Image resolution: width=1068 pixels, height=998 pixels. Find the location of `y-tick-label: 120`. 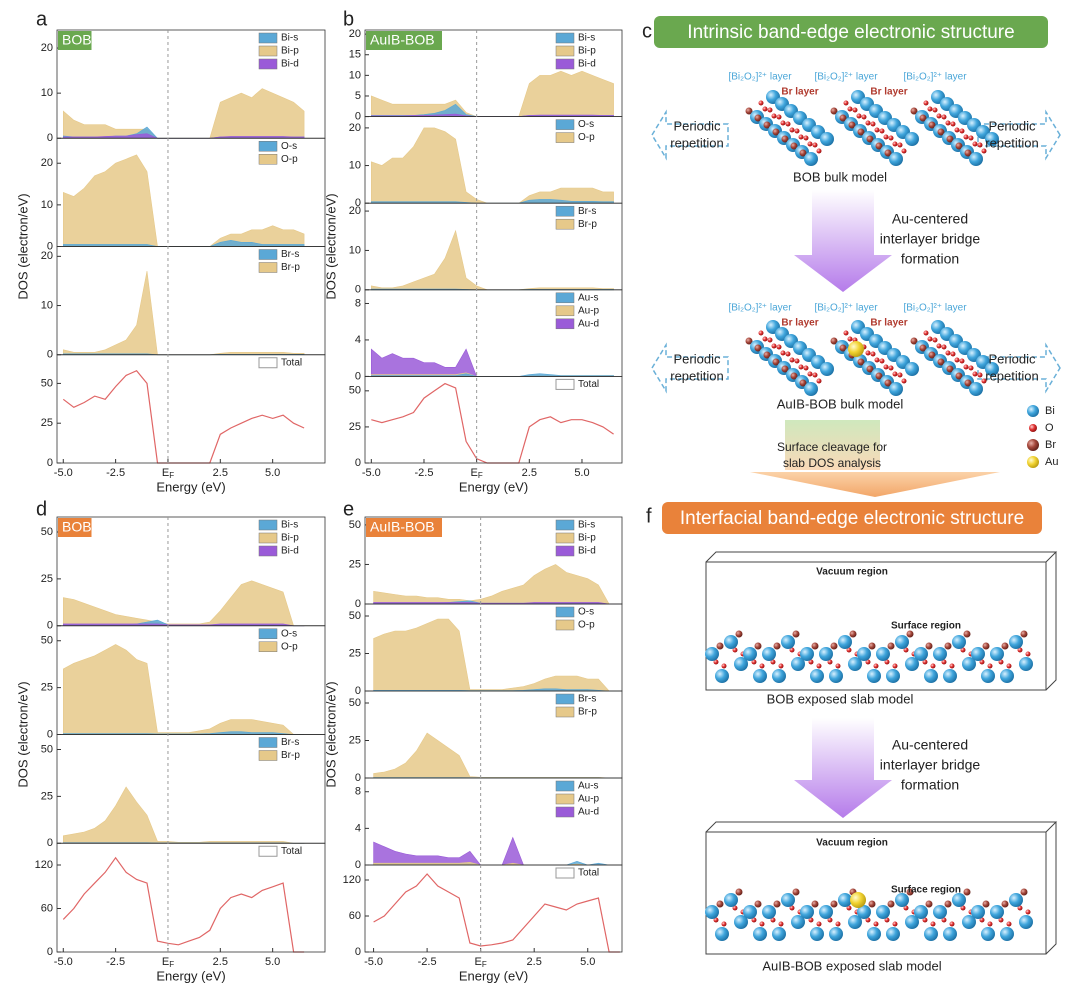

y-tick-label: 120 is located at coordinates (44, 865).